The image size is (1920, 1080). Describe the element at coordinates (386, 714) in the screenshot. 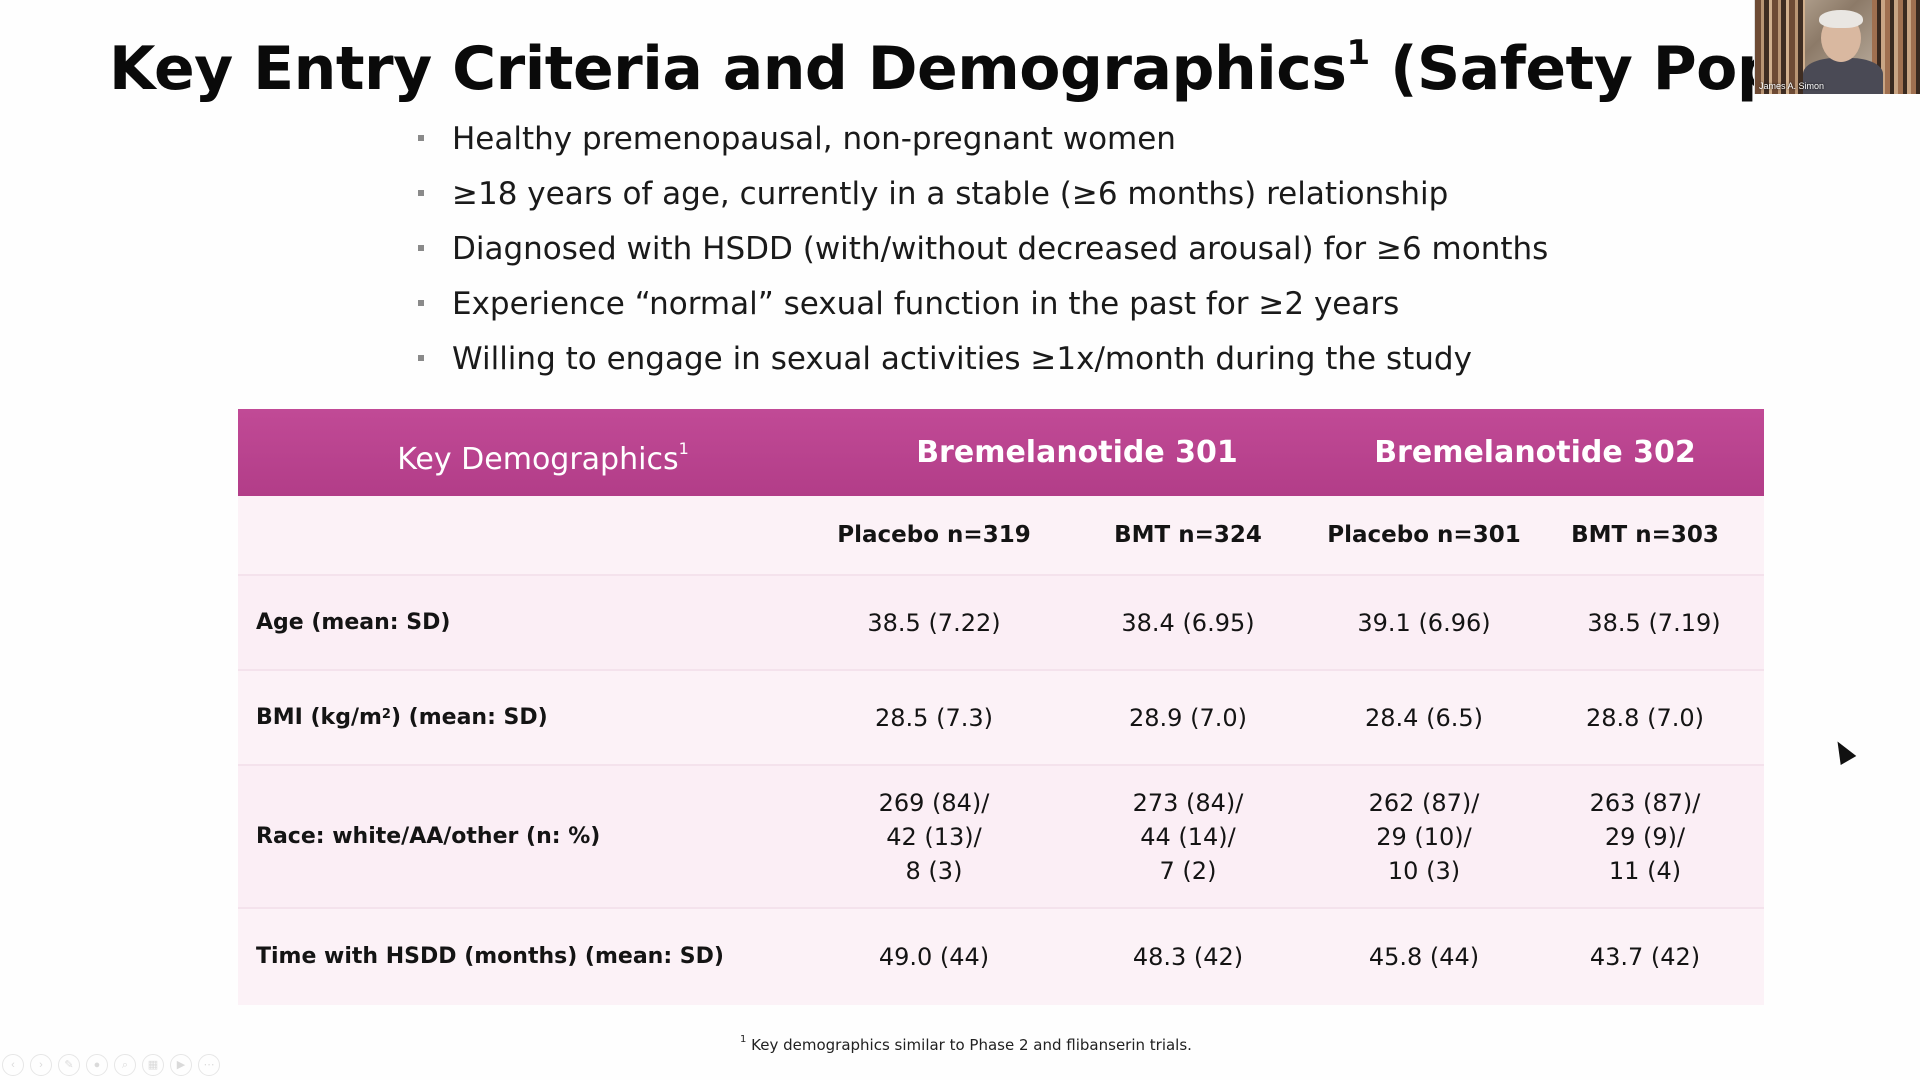

I see `row-label-superscript: 2` at that location.